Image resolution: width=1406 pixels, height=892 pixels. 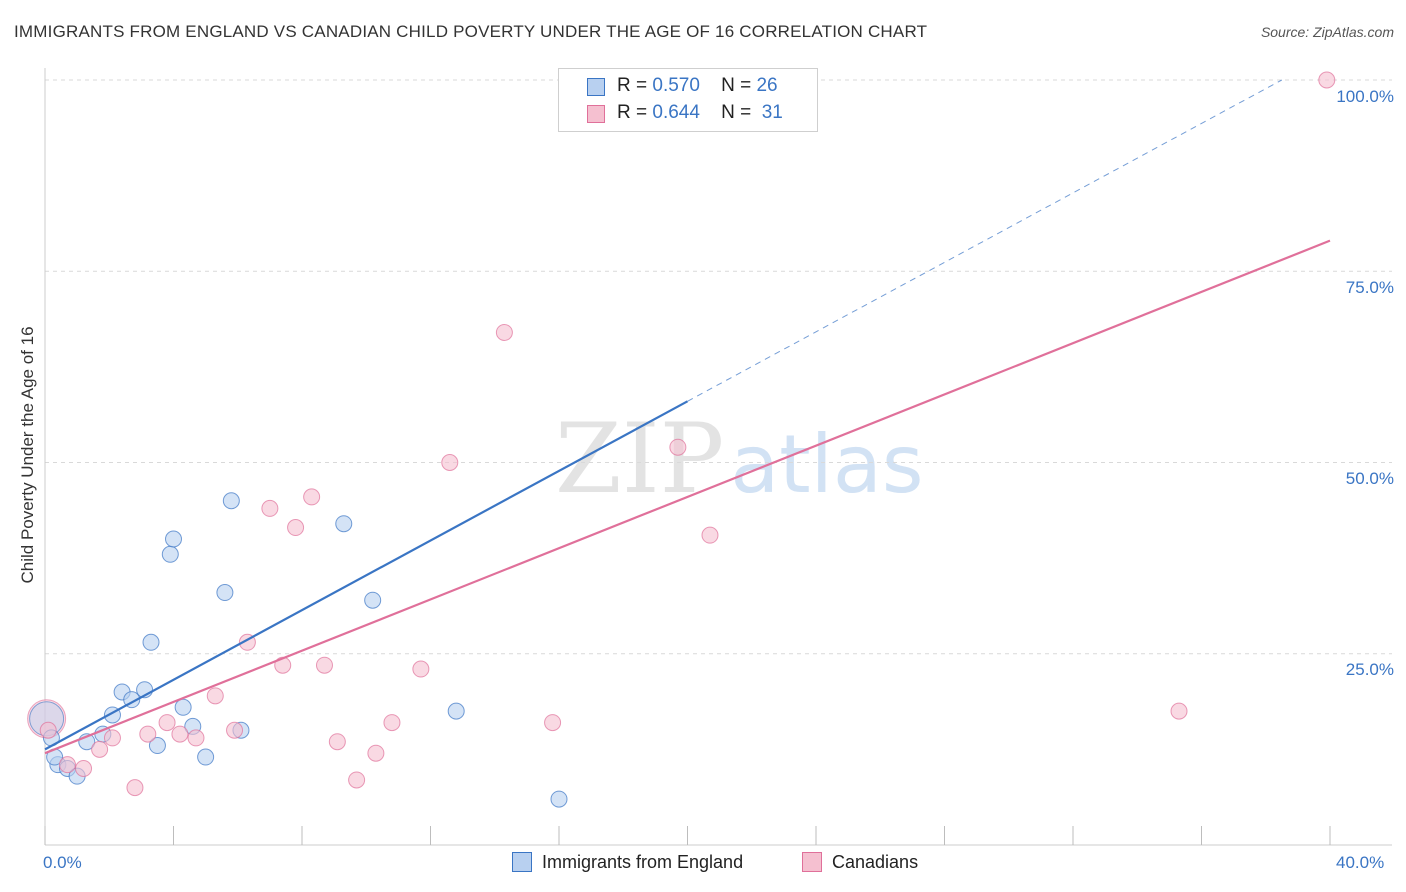 I want to click on legend-r-value: 0.644, so click(x=676, y=112).